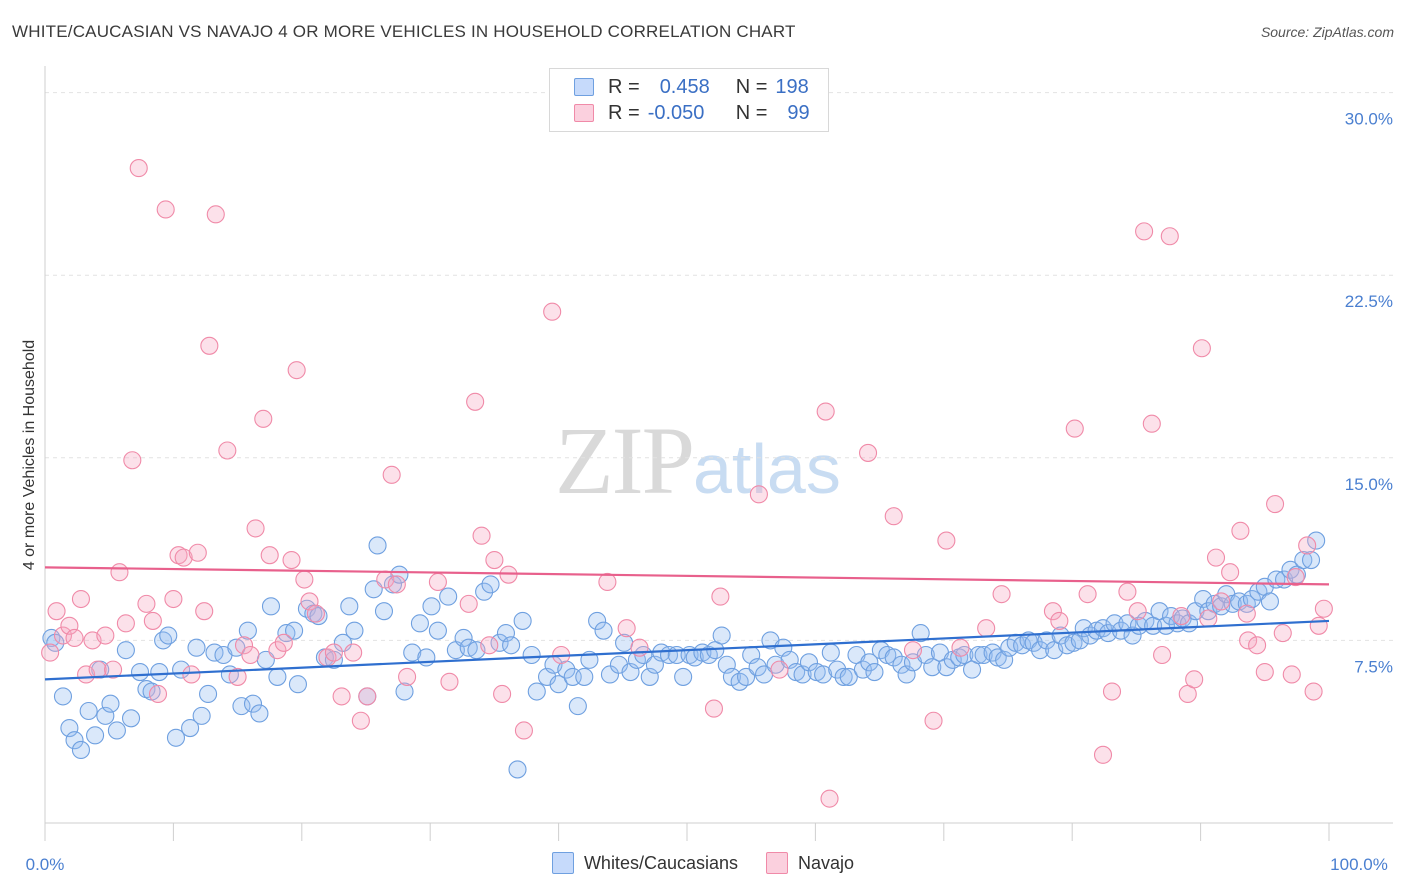 Image resolution: width=1406 pixels, height=892 pixels. Describe the element at coordinates (661, 862) in the screenshot. I see `legend-label-whites: Whites/Caucasians` at that location.